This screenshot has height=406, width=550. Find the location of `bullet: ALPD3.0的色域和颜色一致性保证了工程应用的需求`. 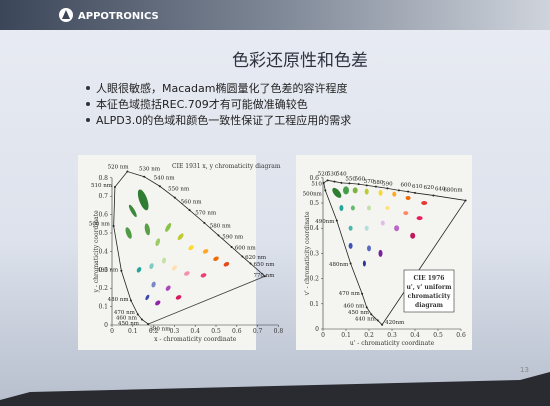

bullet: ALPD3.0的色域和颜色一致性保证了工程应用的需求 is located at coordinates (223, 120).